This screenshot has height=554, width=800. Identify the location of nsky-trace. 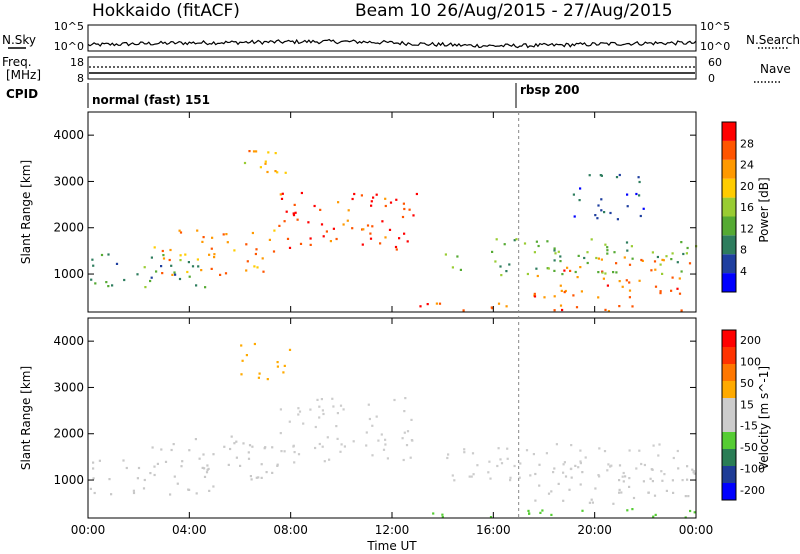
(392, 43).